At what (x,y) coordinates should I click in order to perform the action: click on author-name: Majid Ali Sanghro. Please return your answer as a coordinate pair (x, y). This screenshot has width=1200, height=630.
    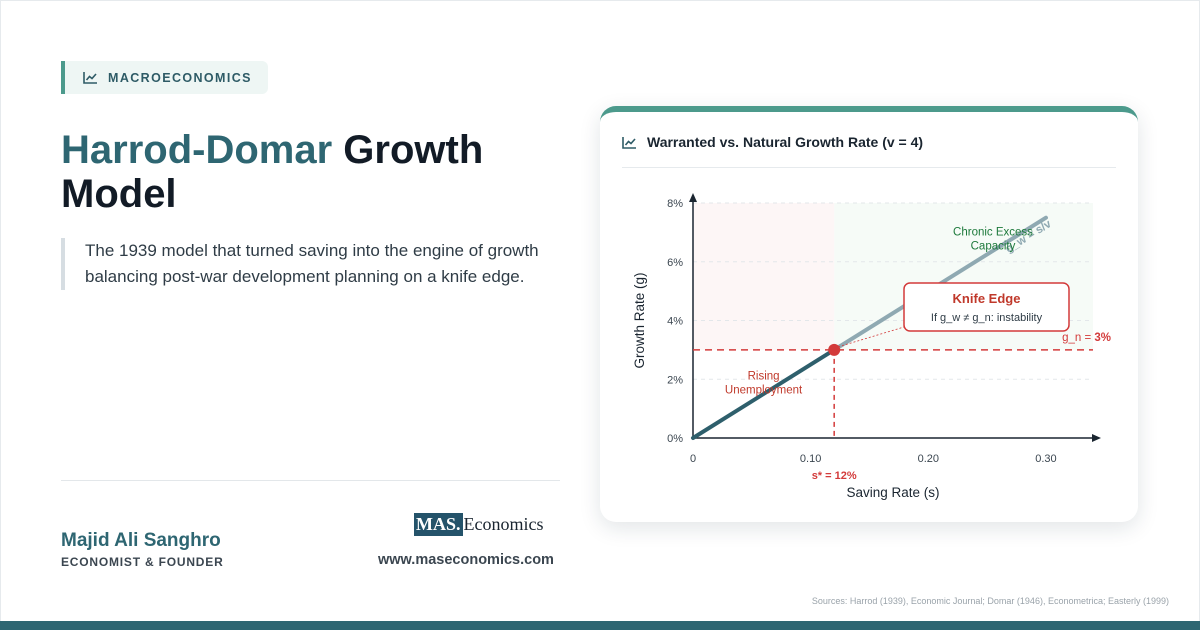
    Looking at the image, I should click on (141, 540).